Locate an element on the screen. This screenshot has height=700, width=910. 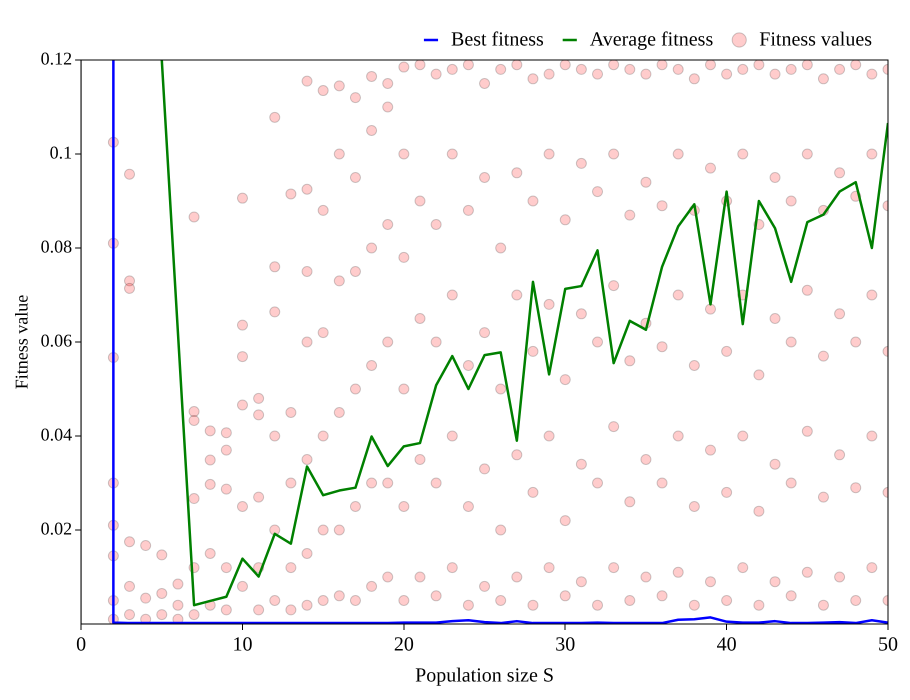
x-tick-label: 20 is located at coordinates (404, 644).